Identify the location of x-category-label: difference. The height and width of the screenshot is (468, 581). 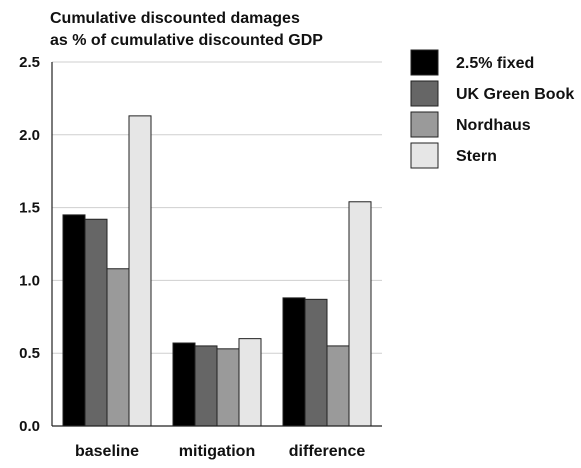
(327, 451).